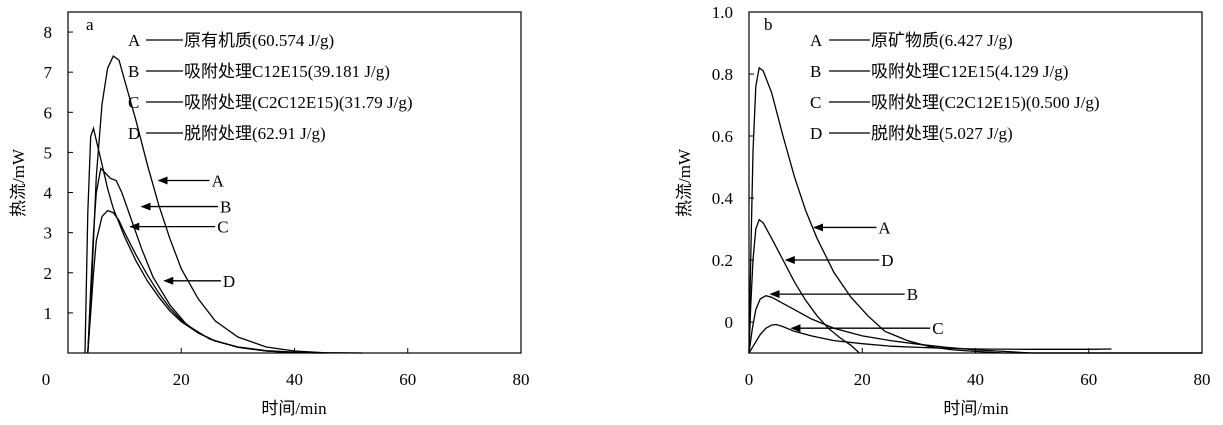  I want to click on annotation-label-b: A, so click(884, 227).